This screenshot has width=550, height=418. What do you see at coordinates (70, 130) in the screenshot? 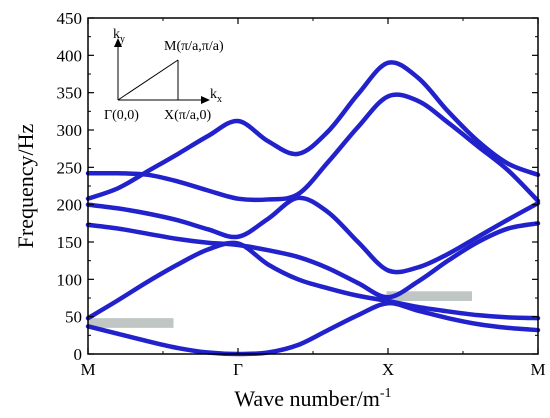
I see `y-tick-label: 300` at bounding box center [70, 130].